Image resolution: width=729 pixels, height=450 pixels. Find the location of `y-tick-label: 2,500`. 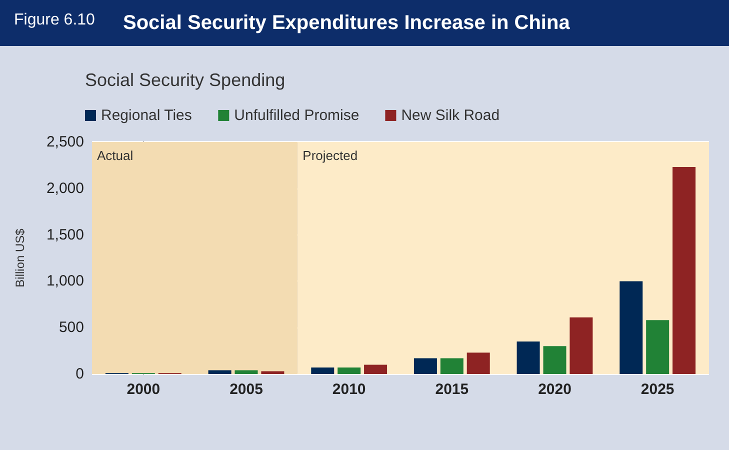

y-tick-label: 2,500 is located at coordinates (65, 142).